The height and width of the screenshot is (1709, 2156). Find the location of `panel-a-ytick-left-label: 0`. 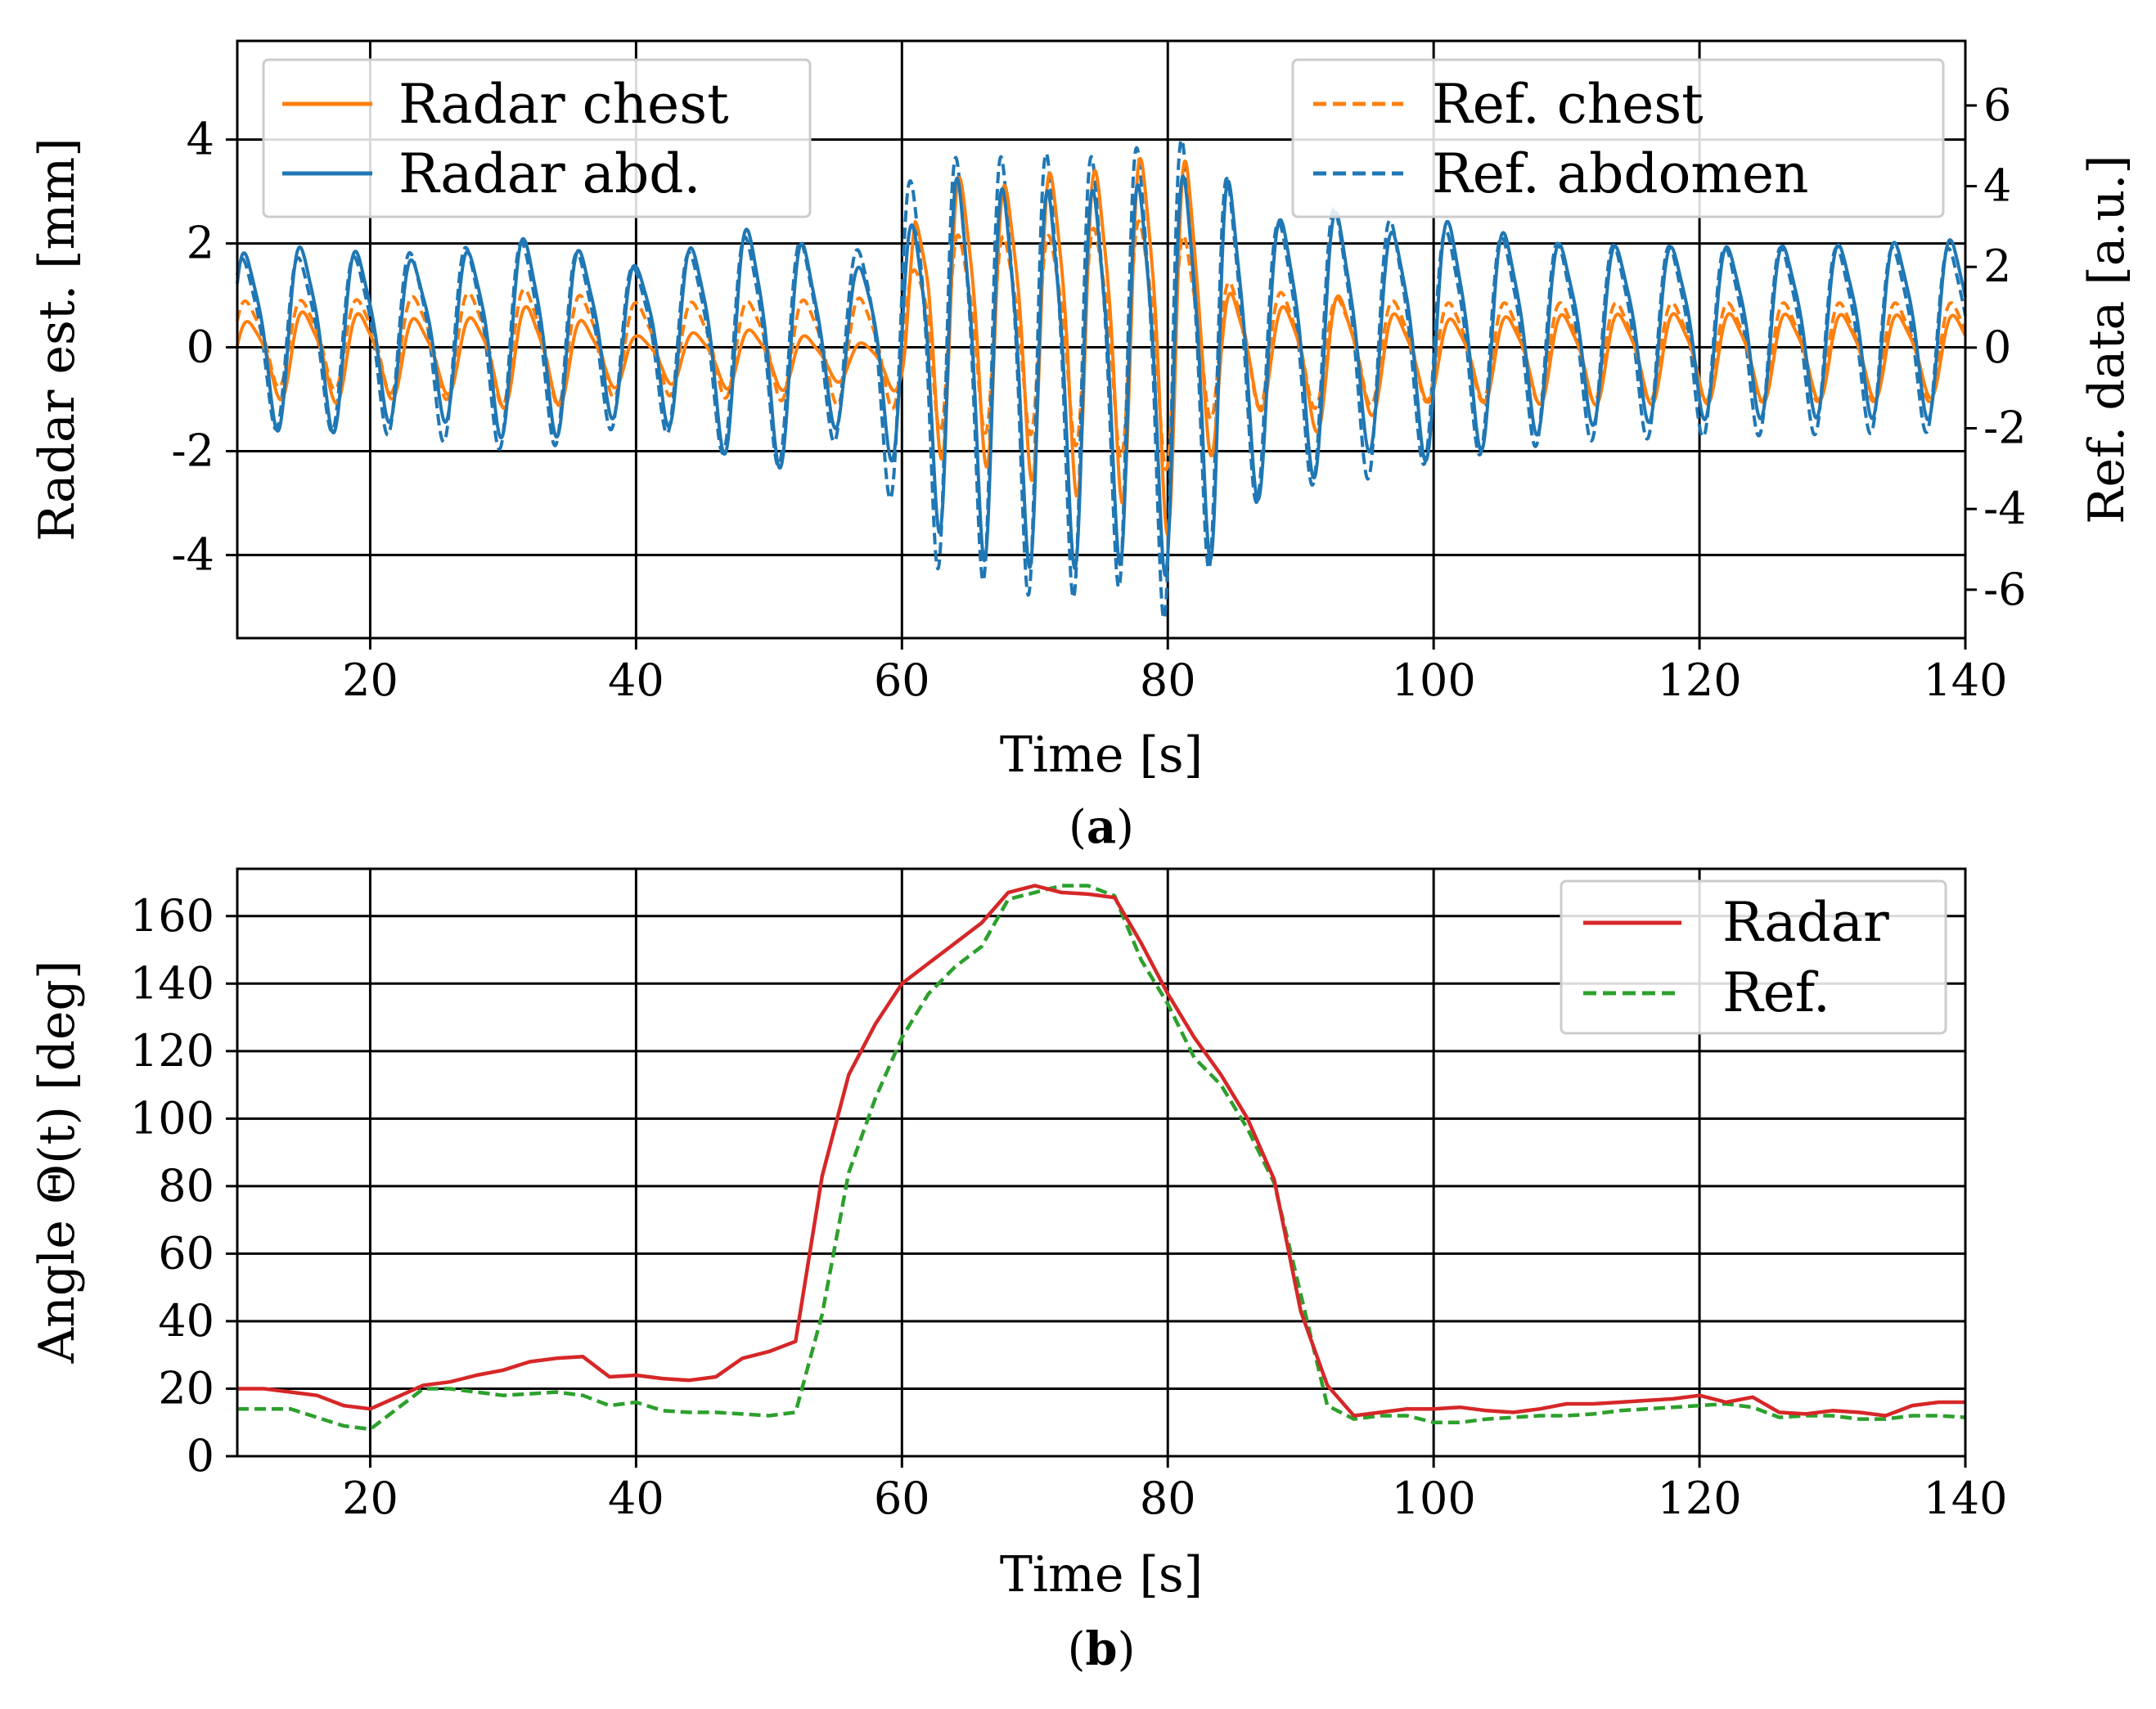

panel-a-ytick-left-label: 0 is located at coordinates (200, 347).